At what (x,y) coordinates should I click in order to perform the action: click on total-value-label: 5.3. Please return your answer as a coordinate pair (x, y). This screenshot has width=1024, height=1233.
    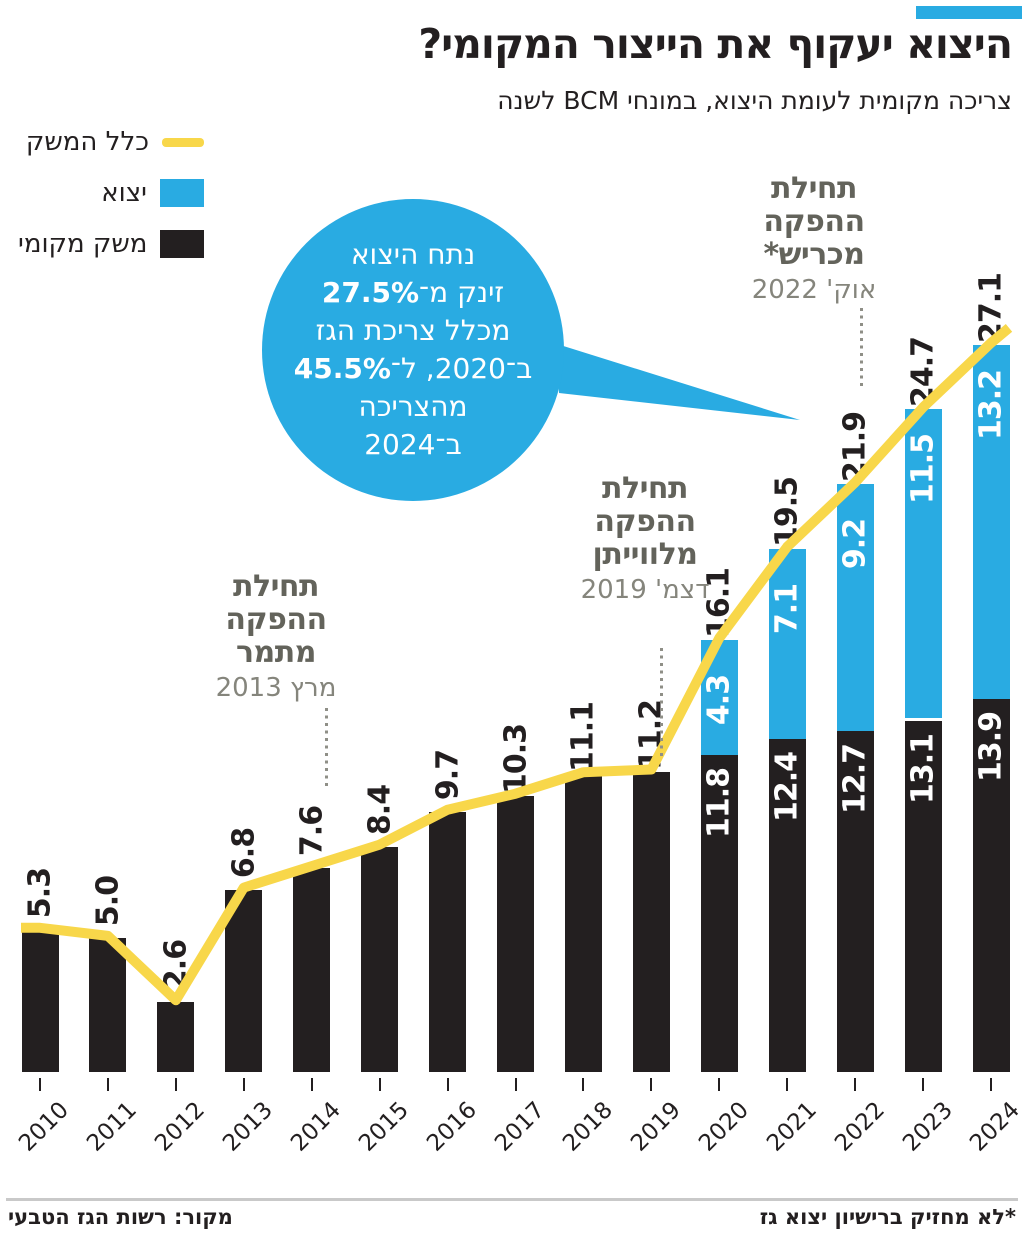
    Looking at the image, I should click on (40, 892).